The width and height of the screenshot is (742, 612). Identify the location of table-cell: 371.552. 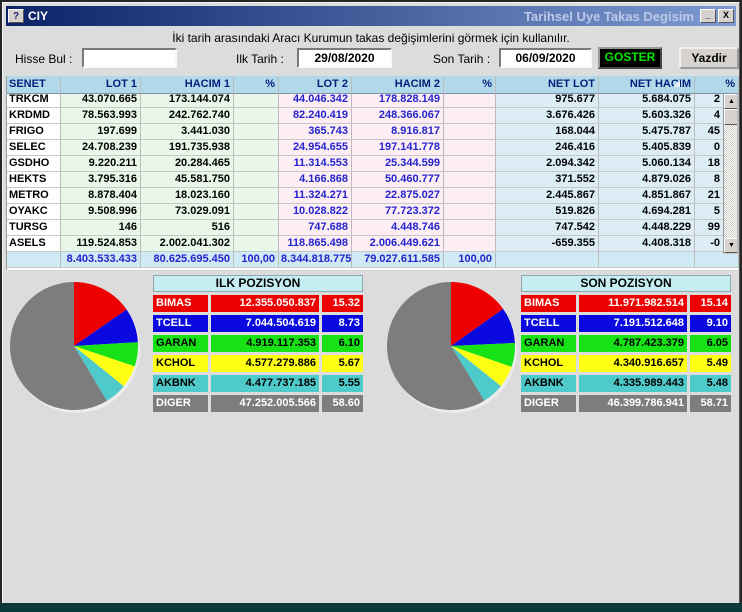
(547, 180).